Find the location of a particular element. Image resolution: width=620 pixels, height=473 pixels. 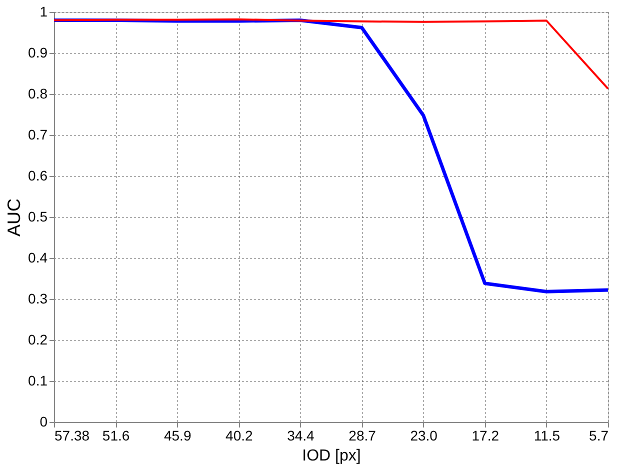

x-tick-label: 45.9 is located at coordinates (178, 436).